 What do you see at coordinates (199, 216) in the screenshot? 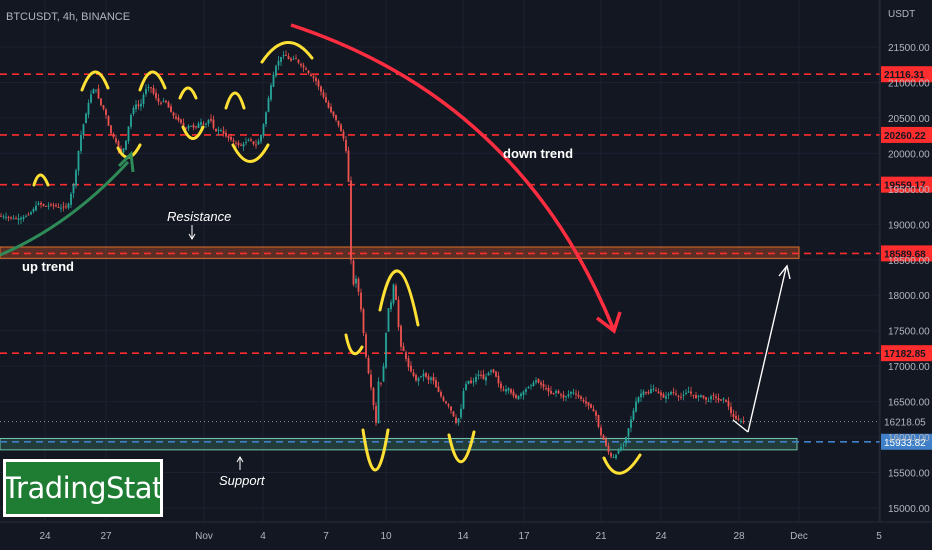
I see `annotation-resistance: Resistance` at bounding box center [199, 216].